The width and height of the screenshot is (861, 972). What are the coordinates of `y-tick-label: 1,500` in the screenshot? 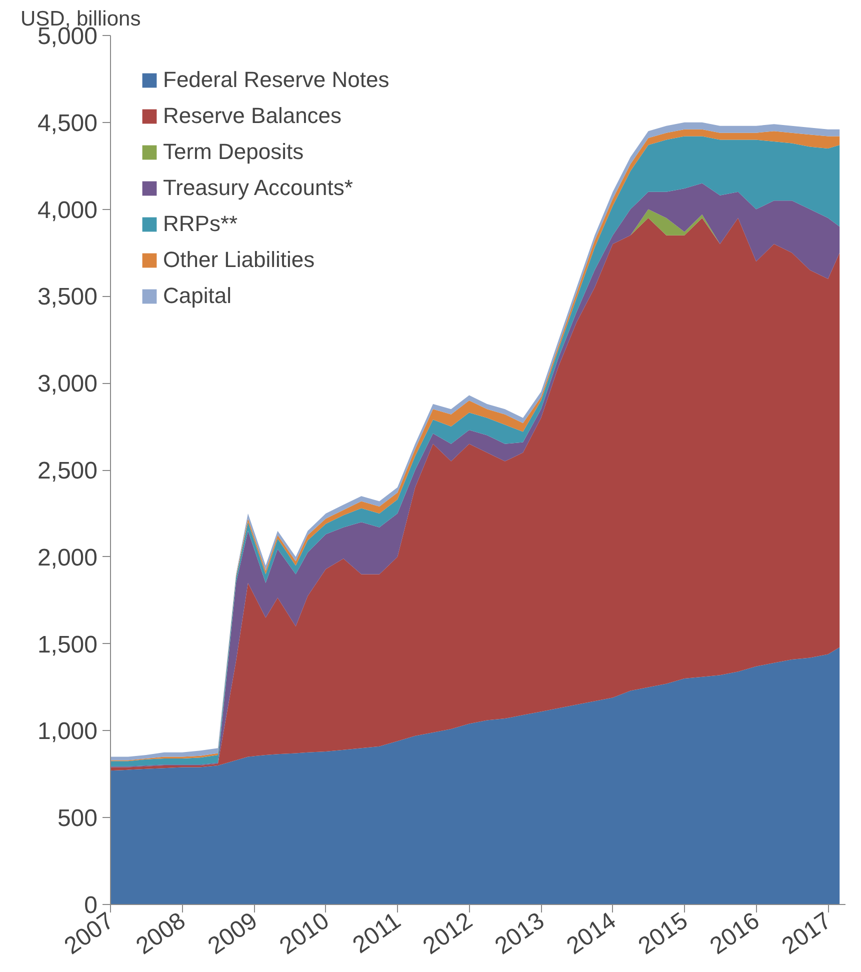 It's located at (67, 644).